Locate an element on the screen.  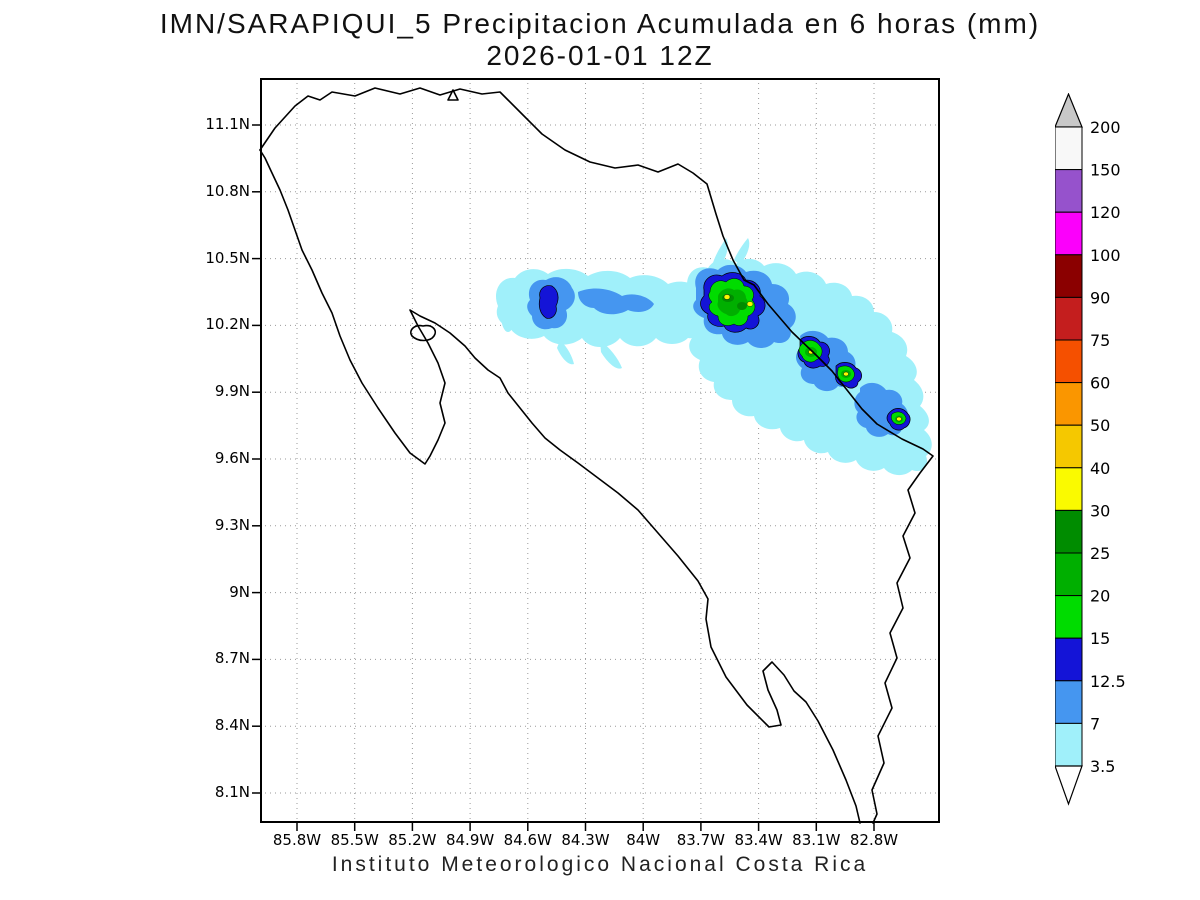
lat-label: 8.1N is located at coordinates (232, 792).